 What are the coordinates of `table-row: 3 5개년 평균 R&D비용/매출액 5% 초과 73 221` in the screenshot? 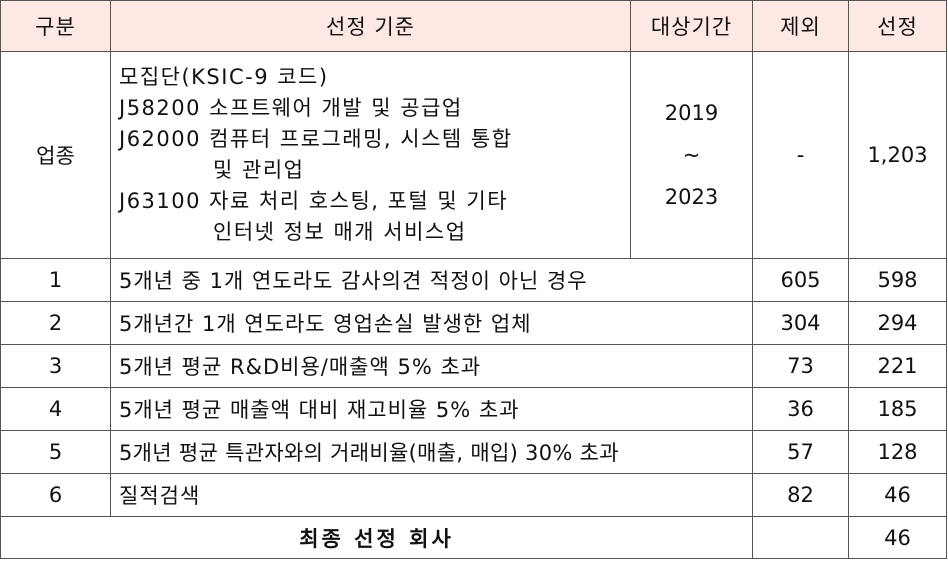 It's located at (473, 366).